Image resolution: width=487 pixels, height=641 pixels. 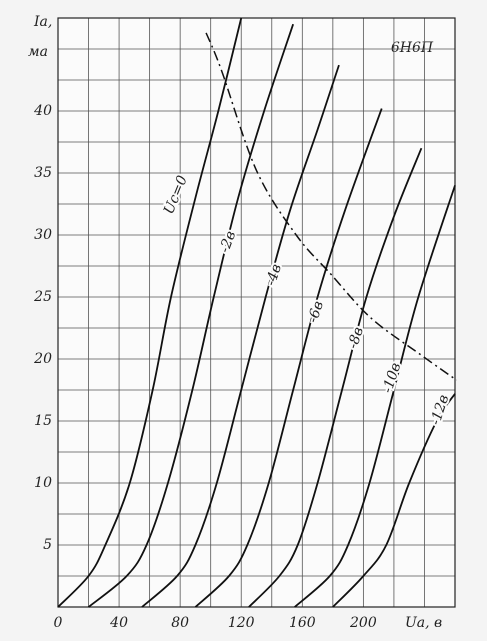 What do you see at coordinates (43, 421) in the screenshot?
I see `y-tick-label: 15` at bounding box center [43, 421].